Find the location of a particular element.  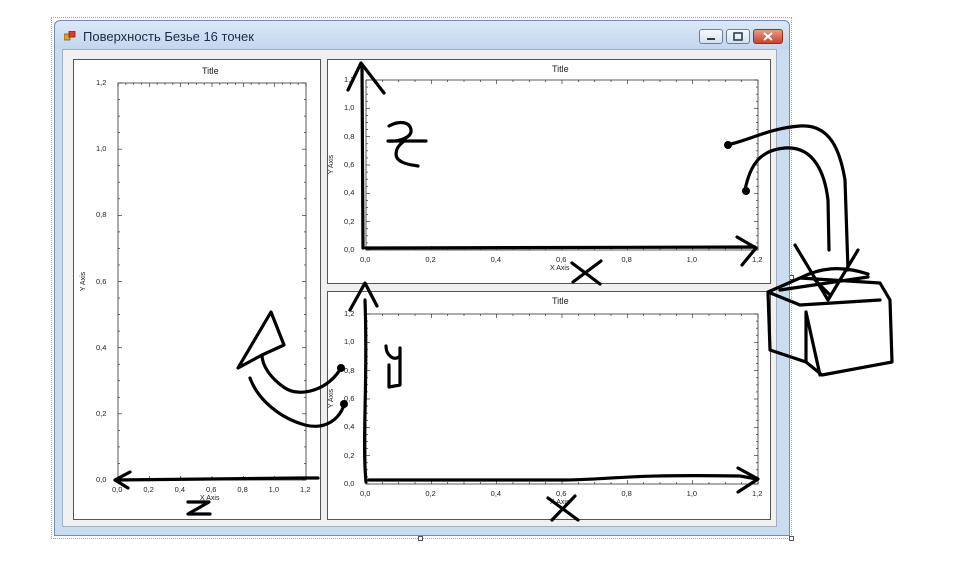

drawn-letter-x-top is located at coordinates (586, 272).